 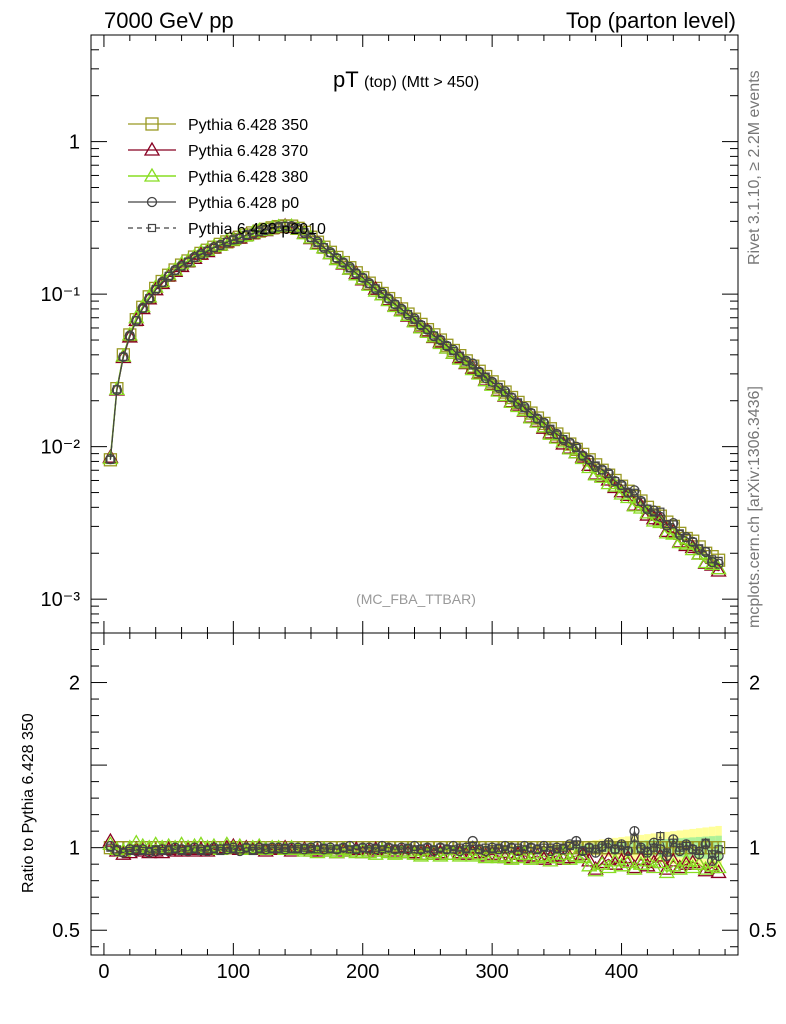 I want to click on legend-label: Pythia 6.428 350, so click(x=248, y=125).